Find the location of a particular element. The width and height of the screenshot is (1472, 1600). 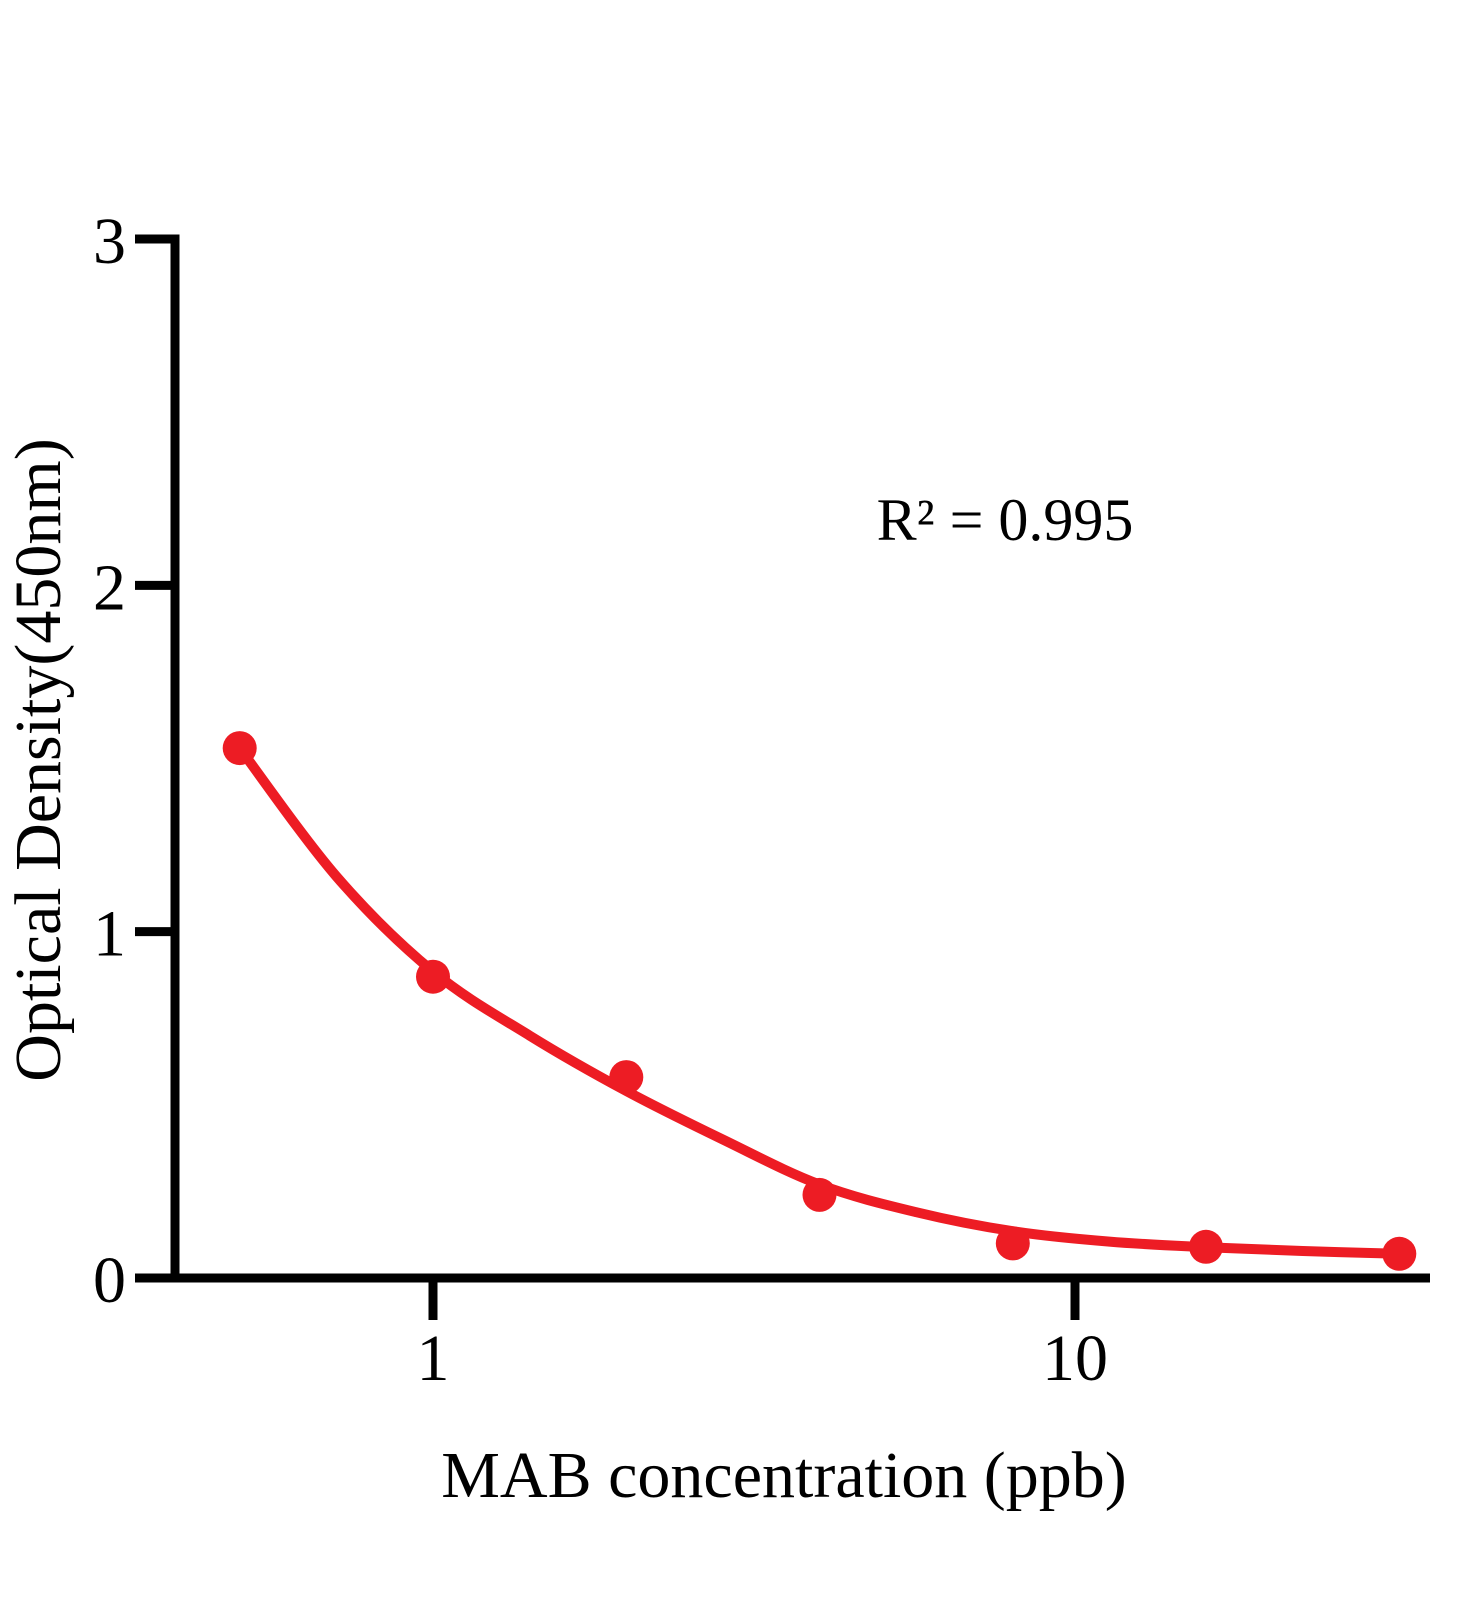

y-axis-label: Optical Density(450nm) is located at coordinates (38, 759).